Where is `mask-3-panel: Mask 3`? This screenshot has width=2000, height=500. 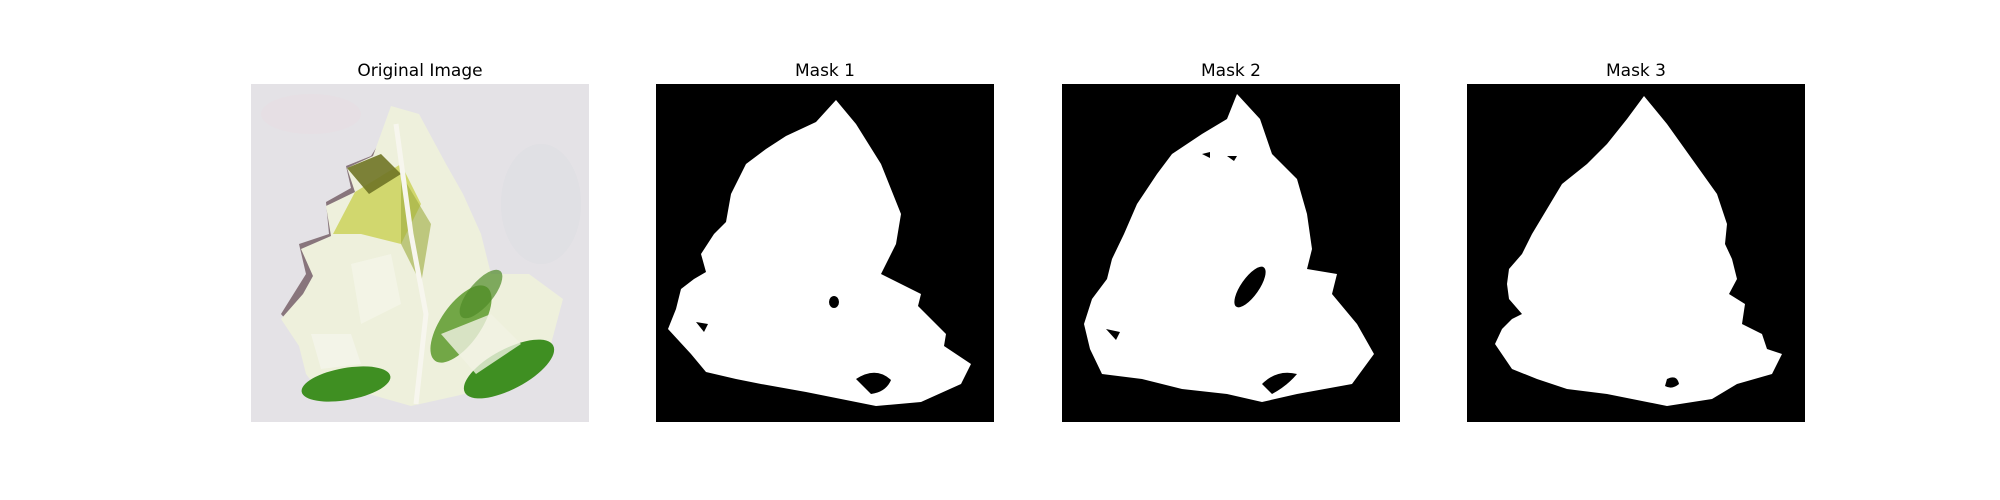
mask-3-panel: Mask 3 is located at coordinates (1636, 240).